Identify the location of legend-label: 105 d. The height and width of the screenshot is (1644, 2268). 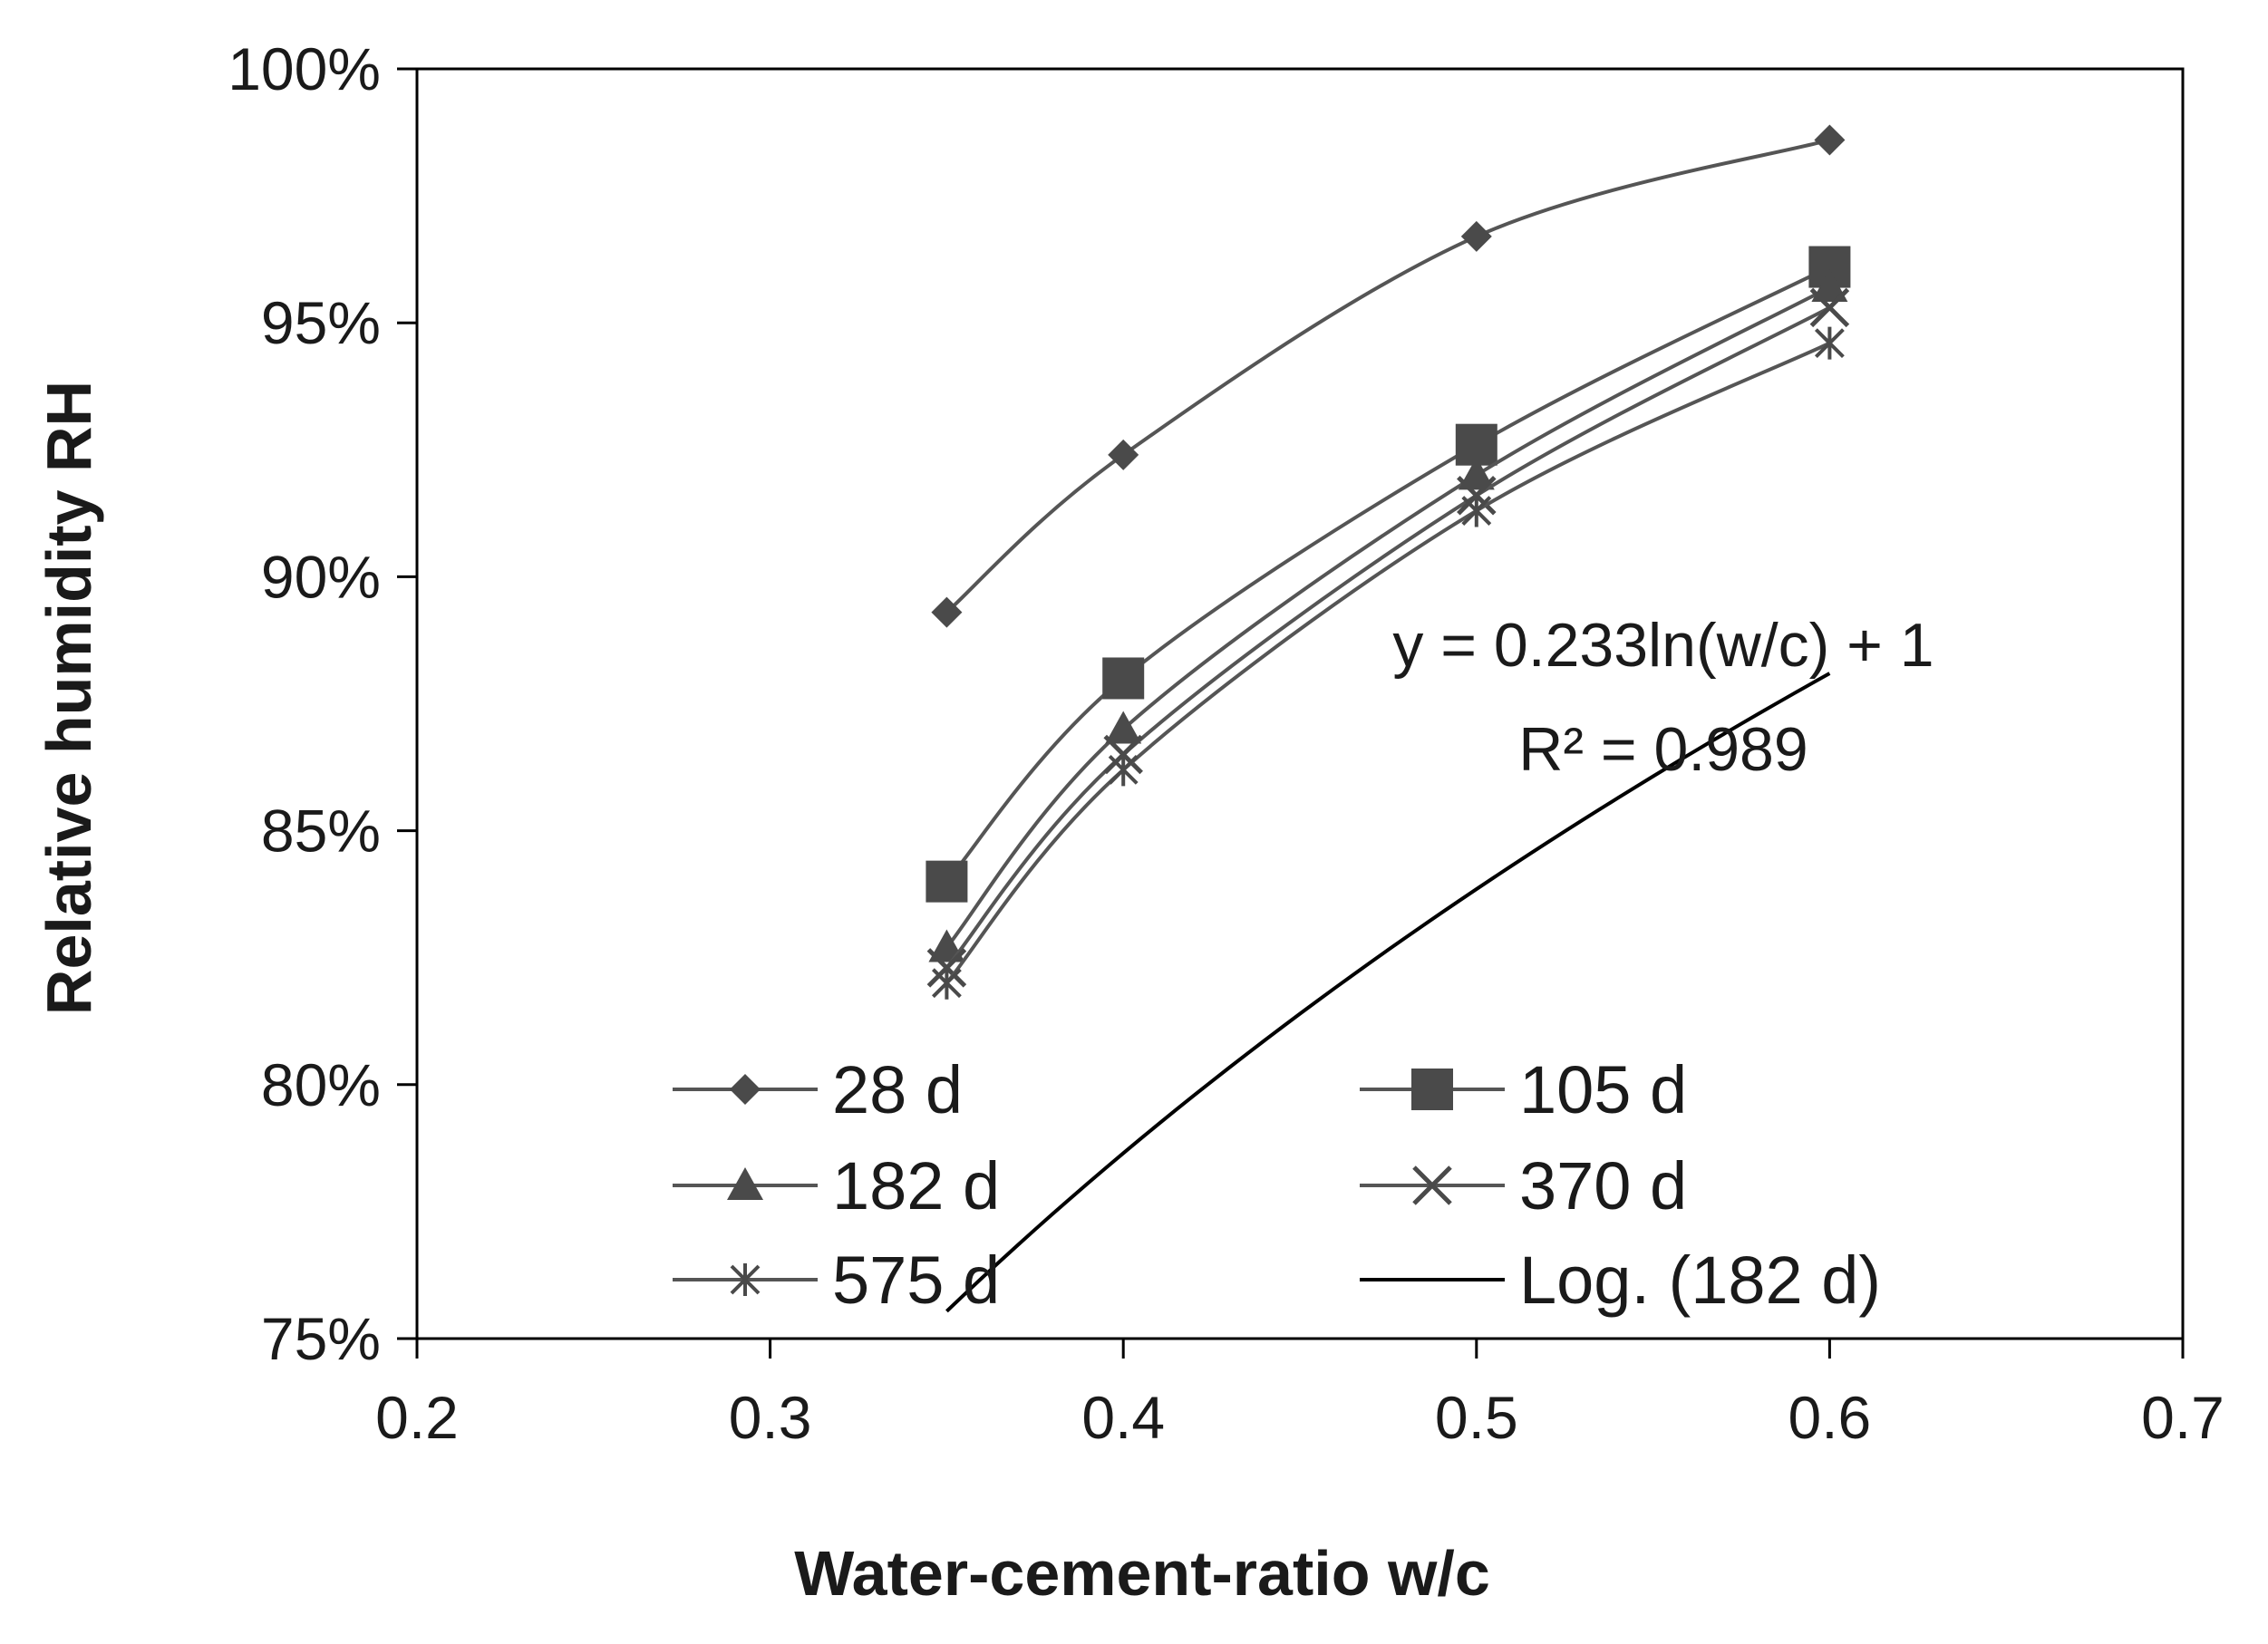
(1603, 1089).